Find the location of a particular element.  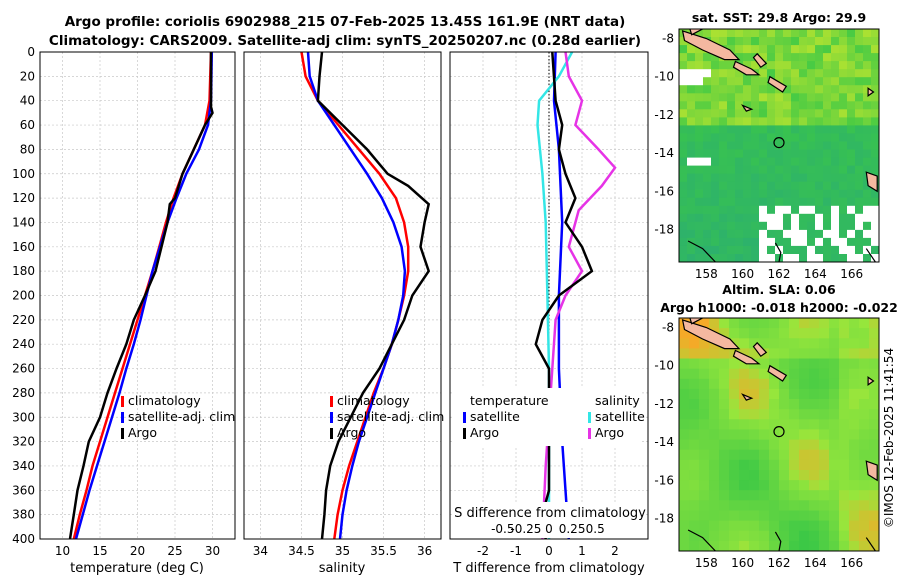

latitude-tick-label: -8 is located at coordinates (668, 328).